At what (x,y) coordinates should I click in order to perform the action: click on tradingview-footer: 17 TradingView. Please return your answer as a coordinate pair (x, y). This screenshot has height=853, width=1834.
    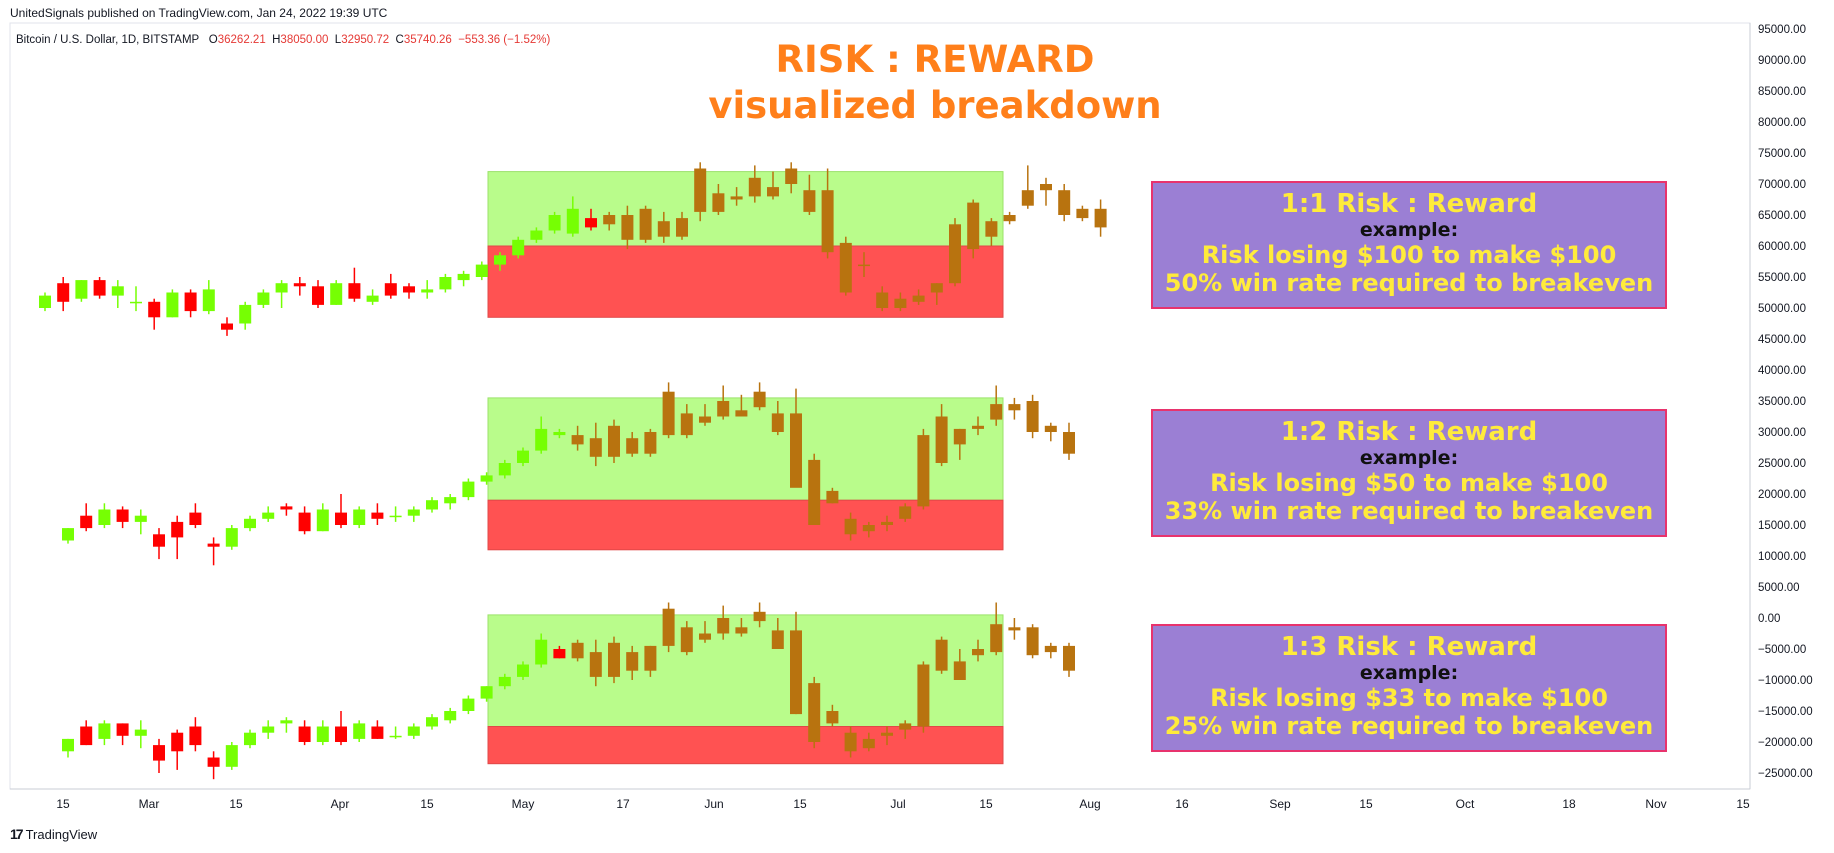
    Looking at the image, I should click on (53, 834).